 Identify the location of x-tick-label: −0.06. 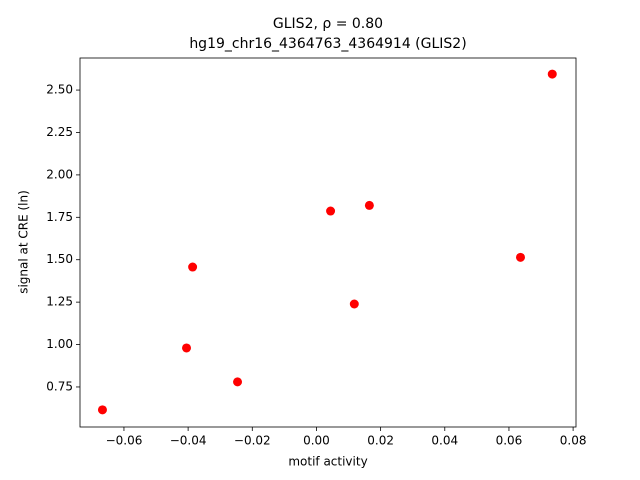
(124, 441).